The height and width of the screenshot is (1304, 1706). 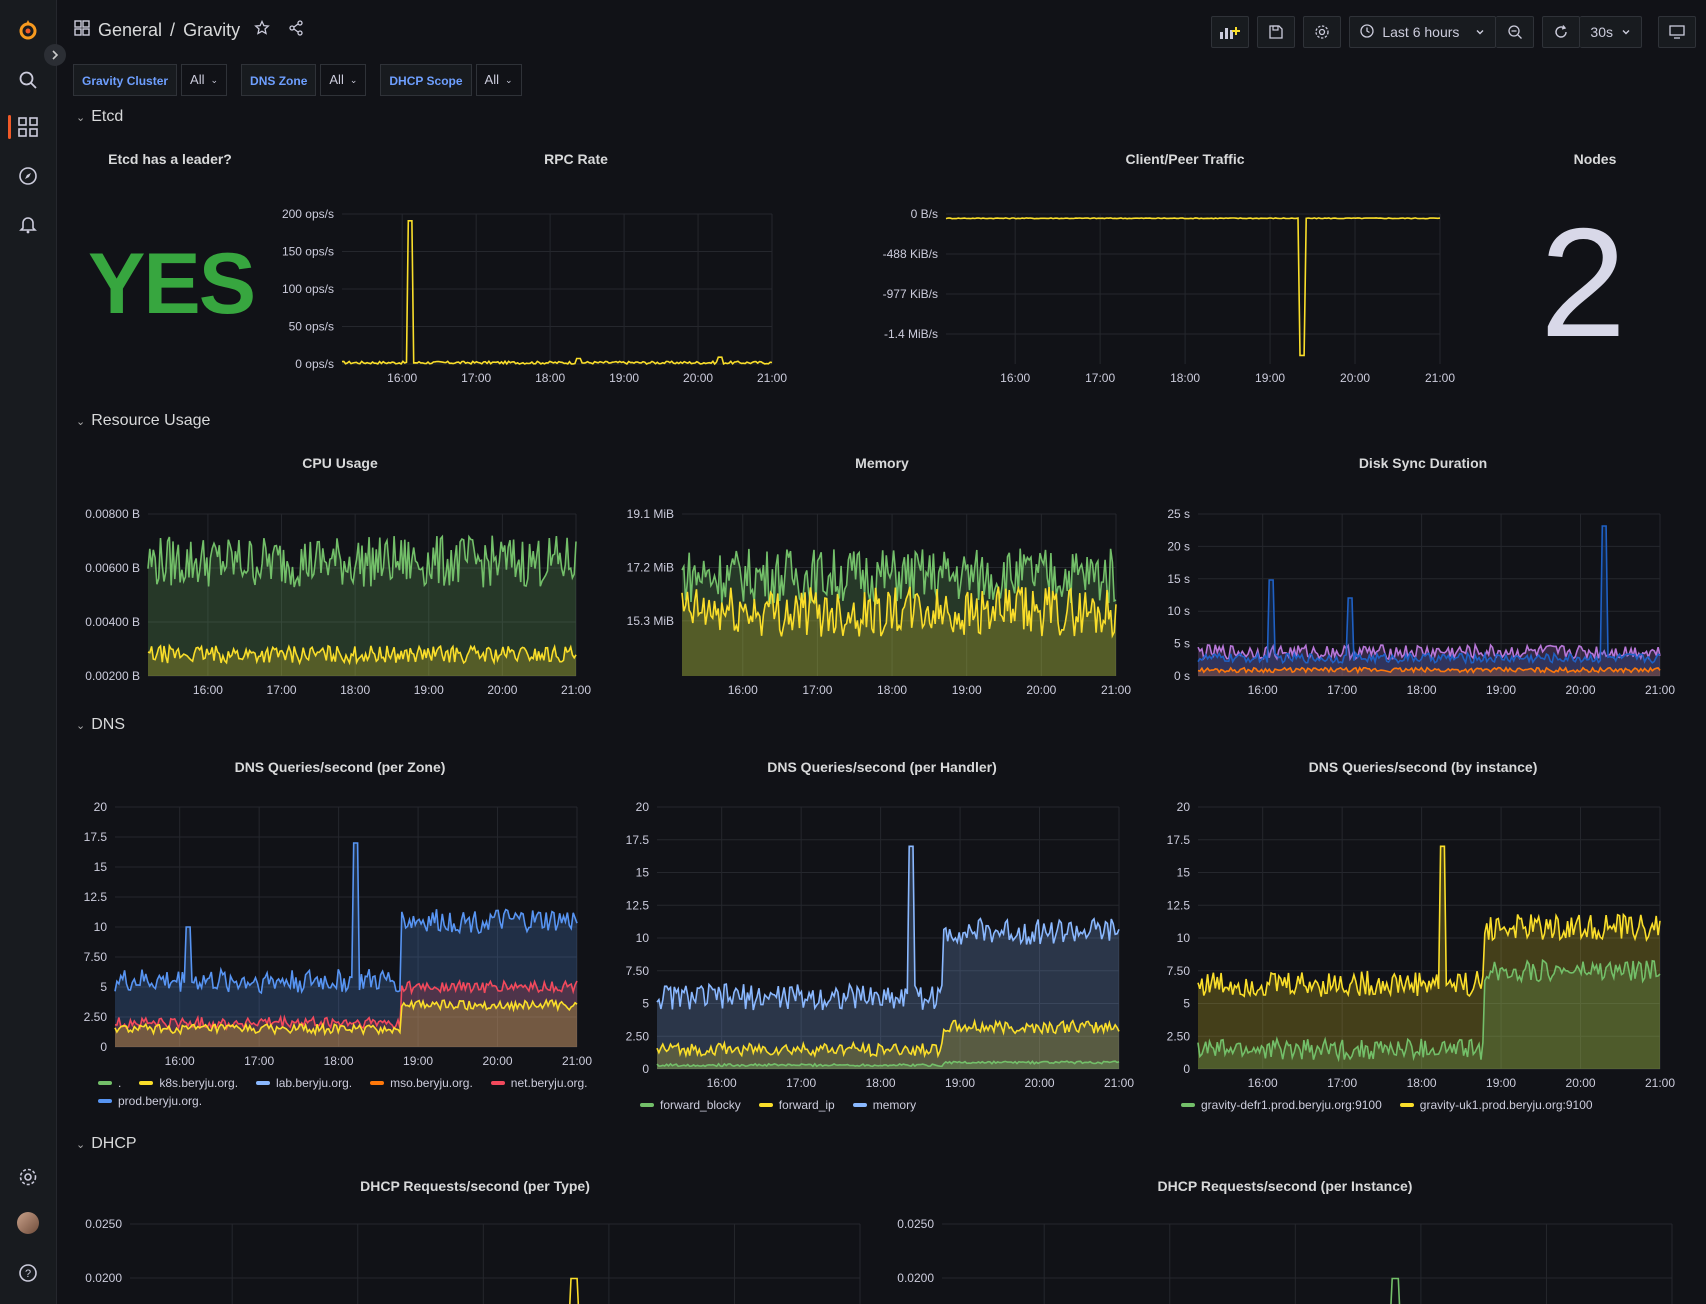 What do you see at coordinates (915, 1224) in the screenshot?
I see `y-tick-label: 0.0250` at bounding box center [915, 1224].